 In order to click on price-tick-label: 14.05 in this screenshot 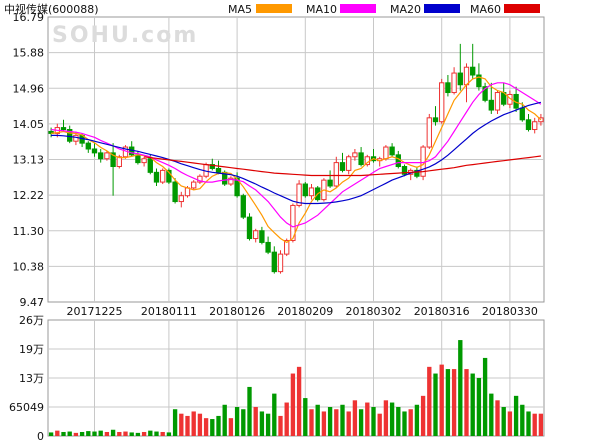, I will do `click(29, 124)`.